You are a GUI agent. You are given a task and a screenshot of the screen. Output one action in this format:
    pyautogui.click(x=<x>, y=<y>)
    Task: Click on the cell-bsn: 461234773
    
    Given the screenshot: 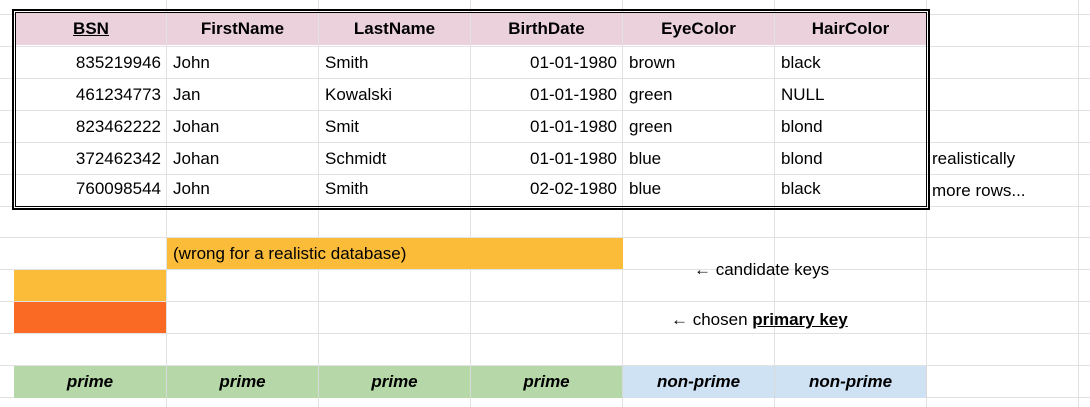 What is the action you would take?
    pyautogui.click(x=118, y=94)
    